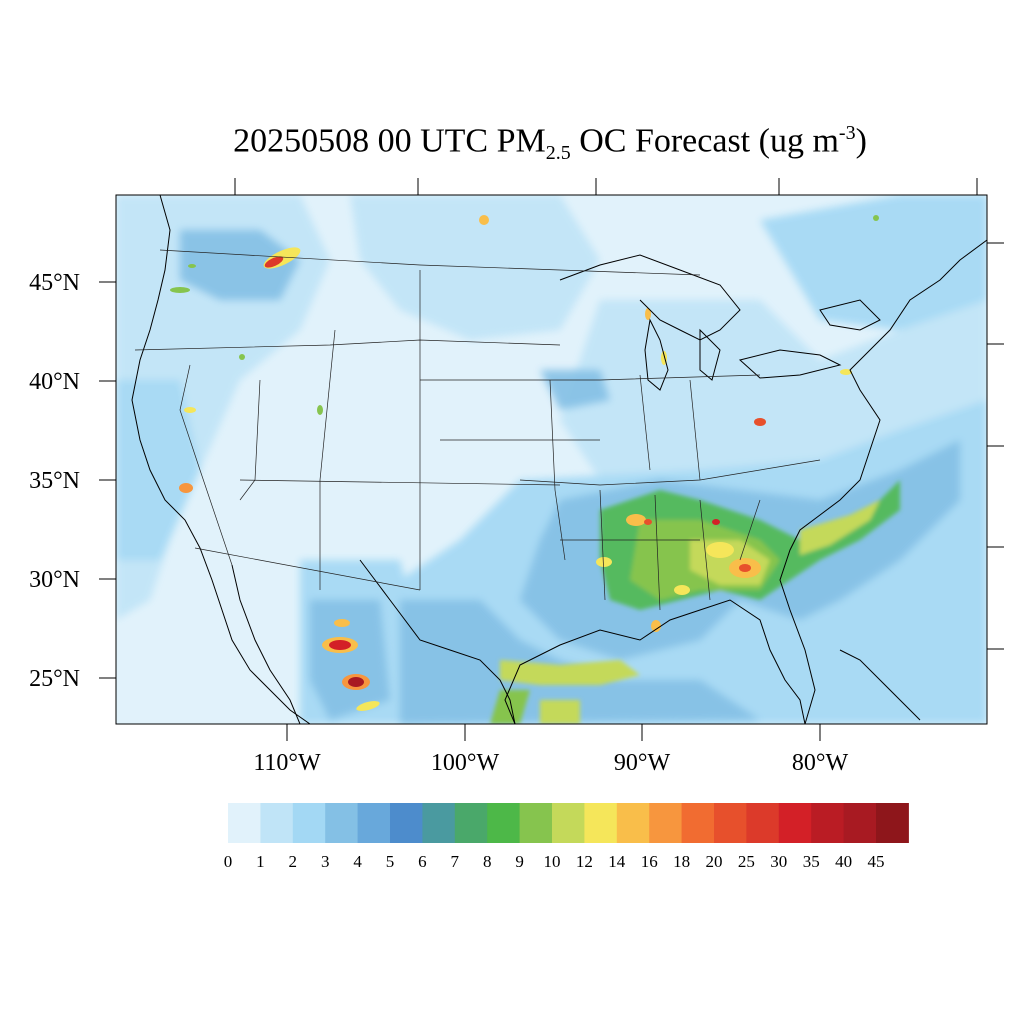 Image resolution: width=1024 pixels, height=1024 pixels. Describe the element at coordinates (550, 763) in the screenshot. I see `longitude-labels: 110°W 100°W 90°W 80°W` at that location.